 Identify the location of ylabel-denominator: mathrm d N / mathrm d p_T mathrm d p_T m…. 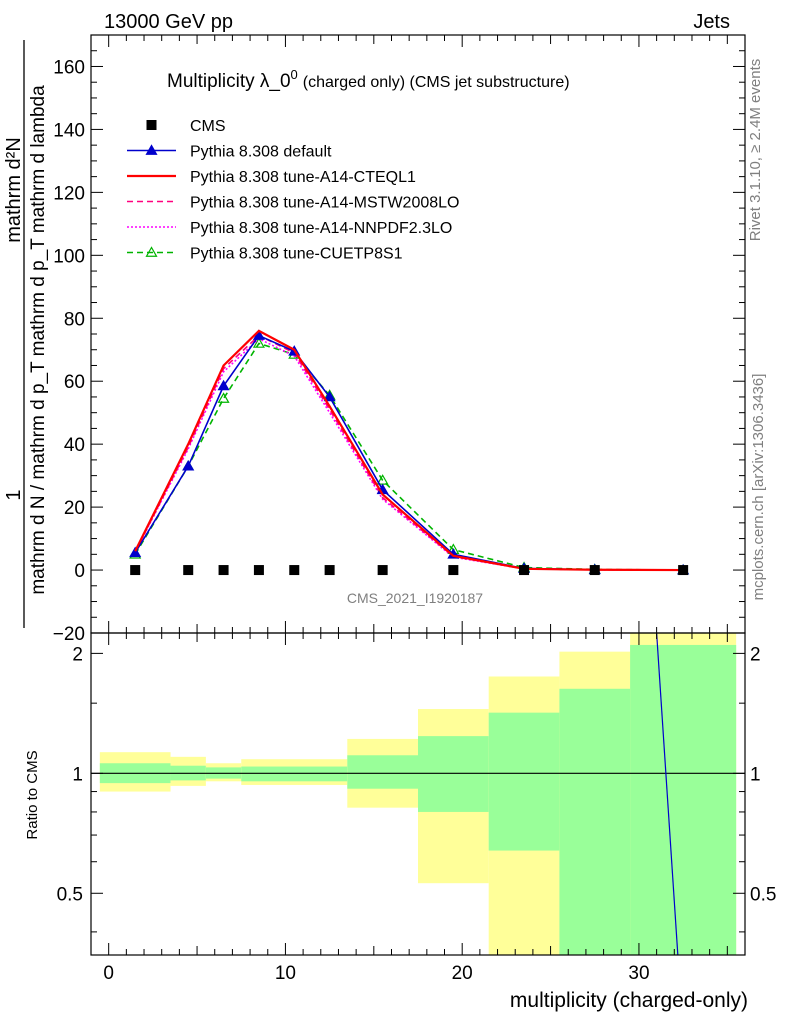
(38, 340).